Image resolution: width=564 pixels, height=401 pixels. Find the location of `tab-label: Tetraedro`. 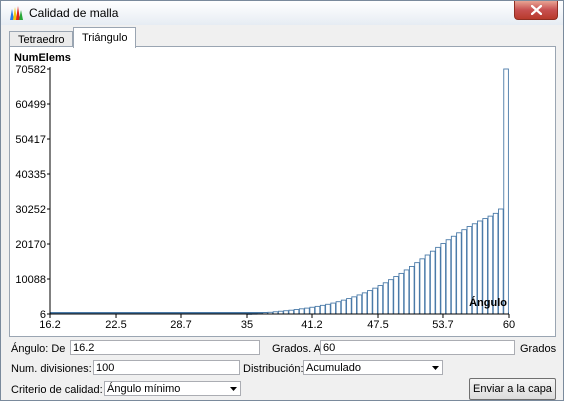

tab-label: Tetraedro is located at coordinates (41, 40).